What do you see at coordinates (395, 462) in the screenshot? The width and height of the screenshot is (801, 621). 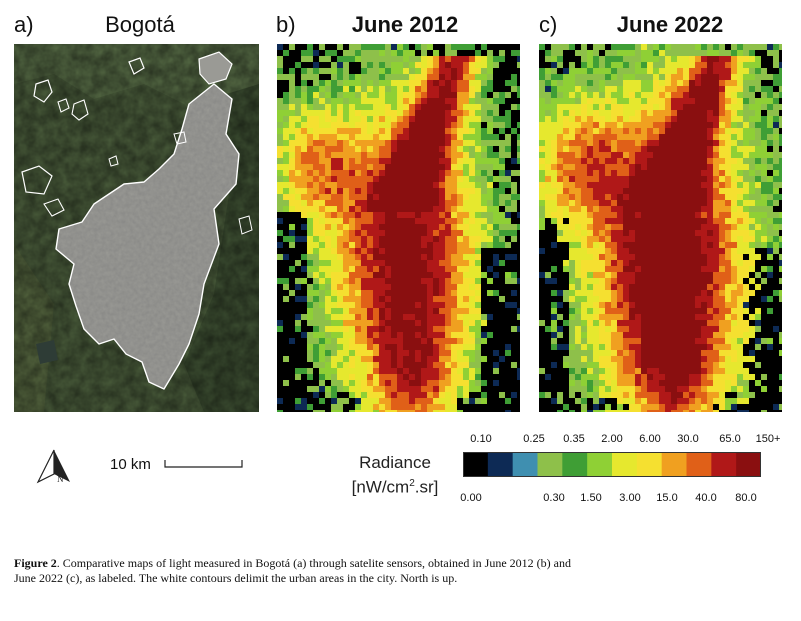 I see `legend-title-line1: Radiance` at bounding box center [395, 462].